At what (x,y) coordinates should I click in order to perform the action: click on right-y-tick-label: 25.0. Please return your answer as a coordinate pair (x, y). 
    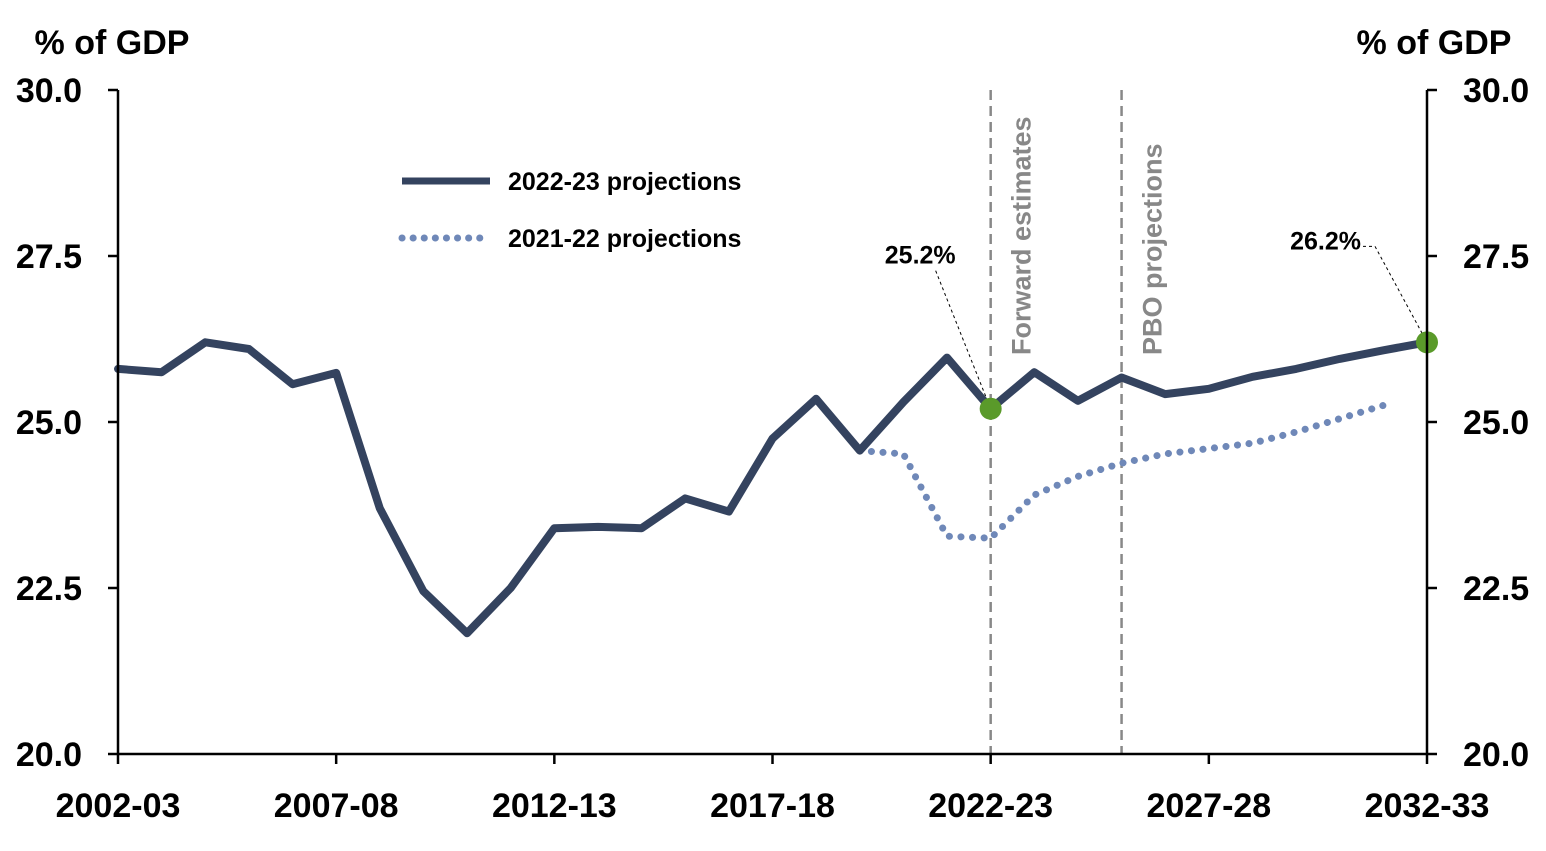
    Looking at the image, I should click on (1496, 423).